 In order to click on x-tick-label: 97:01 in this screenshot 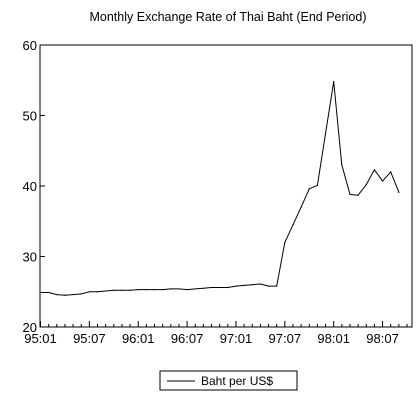, I will do `click(236, 338)`.